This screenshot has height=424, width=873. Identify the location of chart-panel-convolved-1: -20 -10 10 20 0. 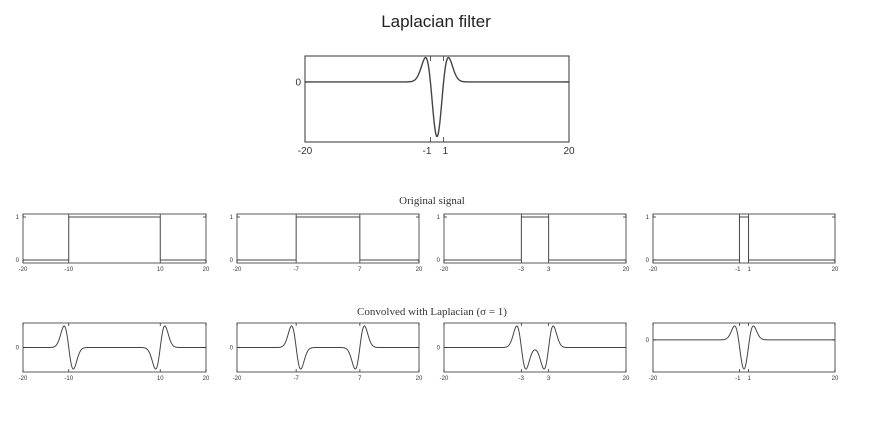
(113, 352).